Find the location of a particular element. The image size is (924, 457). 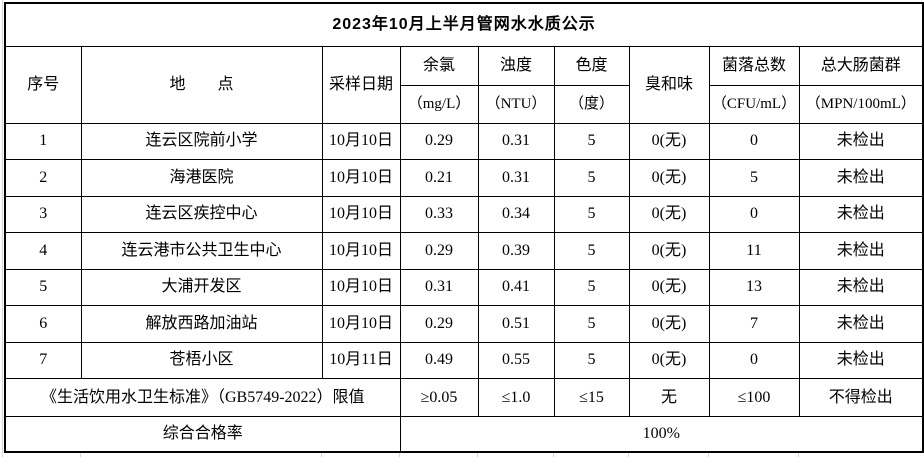

table-row: 7 苍梧小区 10月11日 0.49 0.55 5 0(无) 0 未检出 is located at coordinates (464, 360).